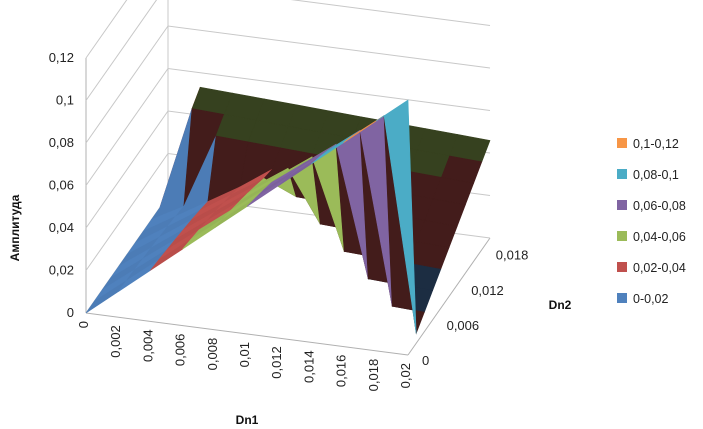 Image resolution: width=703 pixels, height=429 pixels. I want to click on z-tick-label: 0,1, so click(65, 100).